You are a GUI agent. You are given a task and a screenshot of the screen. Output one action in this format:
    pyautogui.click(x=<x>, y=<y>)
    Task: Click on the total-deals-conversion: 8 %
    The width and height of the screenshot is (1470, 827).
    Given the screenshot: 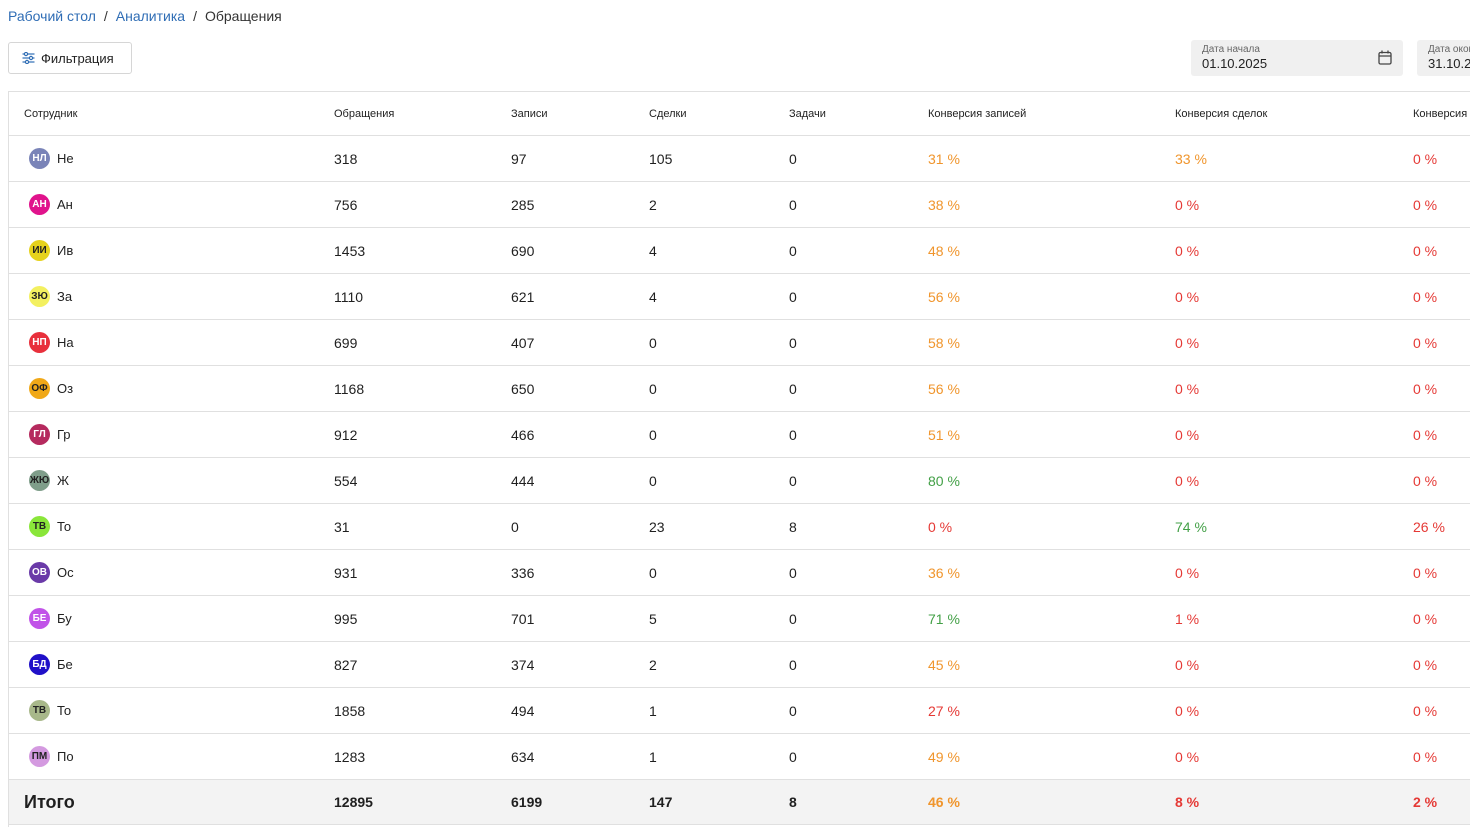 What is the action you would take?
    pyautogui.click(x=1286, y=802)
    